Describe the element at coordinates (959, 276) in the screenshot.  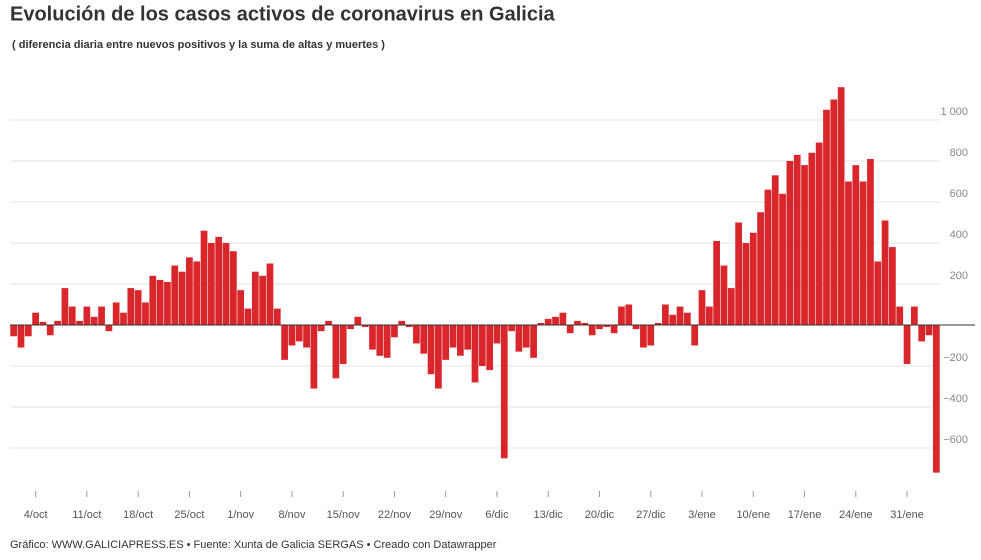
I see `y-tick-label: 200` at that location.